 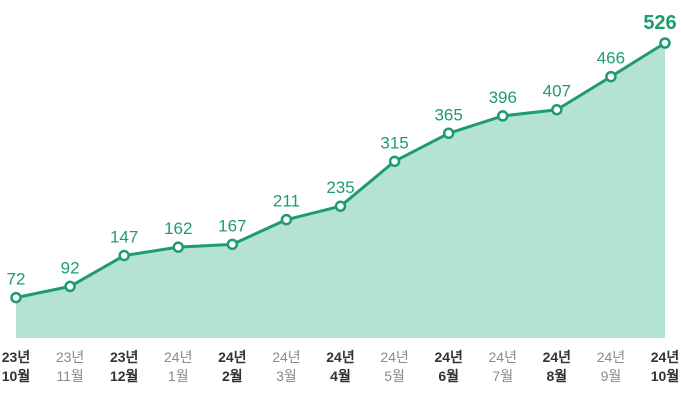 What do you see at coordinates (503, 97) in the screenshot?
I see `data-label: 396` at bounding box center [503, 97].